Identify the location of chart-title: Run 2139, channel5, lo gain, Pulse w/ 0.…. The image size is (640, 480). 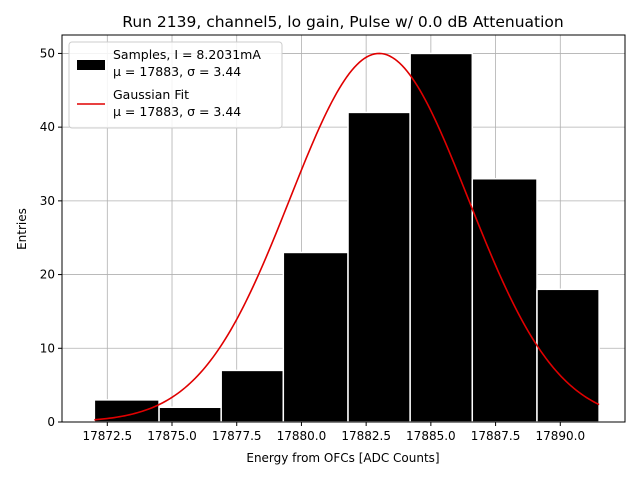
(342, 22).